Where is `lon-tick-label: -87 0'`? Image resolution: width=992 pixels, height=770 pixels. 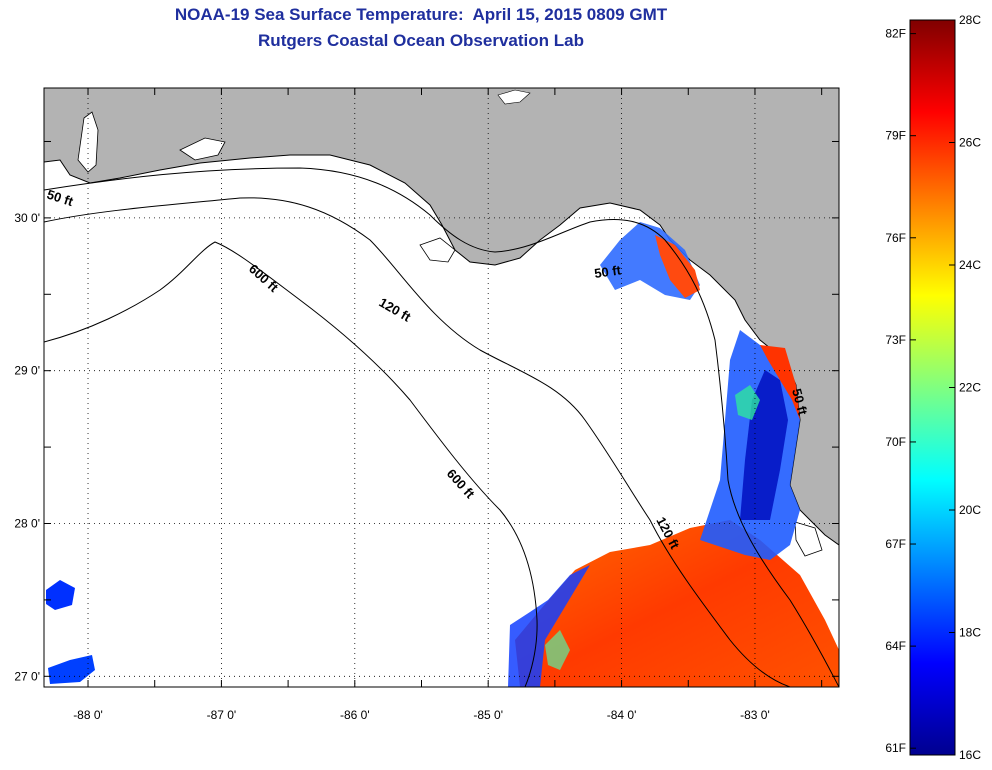
lon-tick-label: -87 0' is located at coordinates (222, 715).